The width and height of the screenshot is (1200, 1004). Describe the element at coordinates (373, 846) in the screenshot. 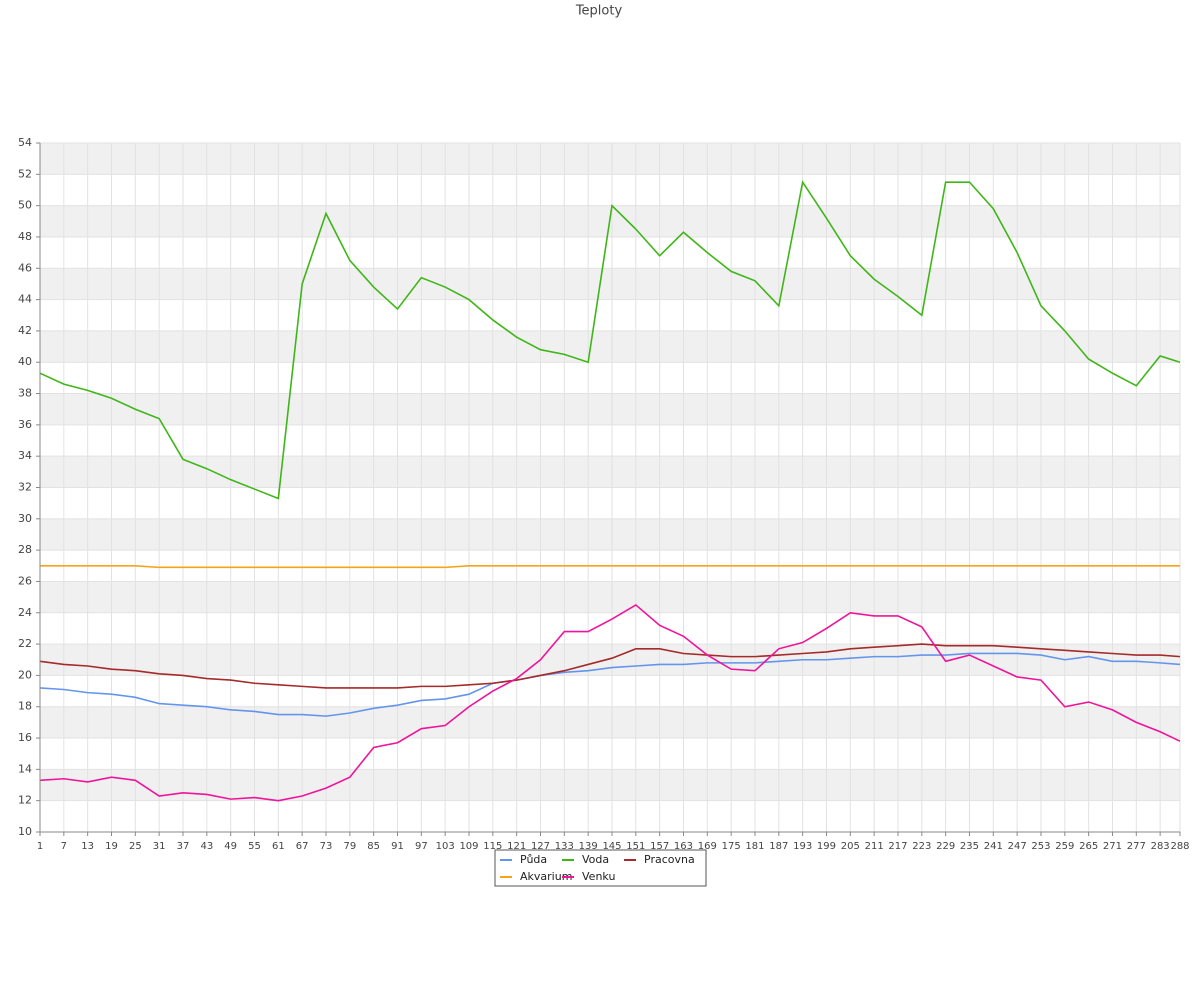

I see `x-tick-label: 85` at that location.